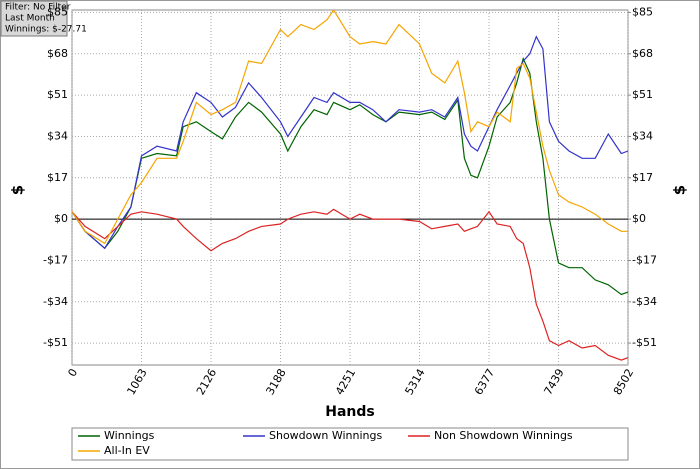  What do you see at coordinates (30, 19) in the screenshot?
I see `info-line: Last Month` at bounding box center [30, 19].